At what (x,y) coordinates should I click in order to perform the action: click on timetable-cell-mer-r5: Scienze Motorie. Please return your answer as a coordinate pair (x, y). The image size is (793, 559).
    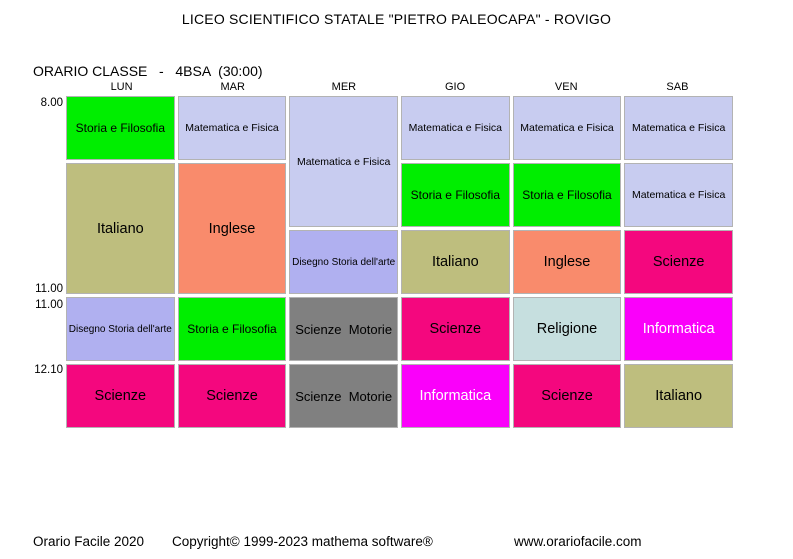
    Looking at the image, I should click on (343, 396).